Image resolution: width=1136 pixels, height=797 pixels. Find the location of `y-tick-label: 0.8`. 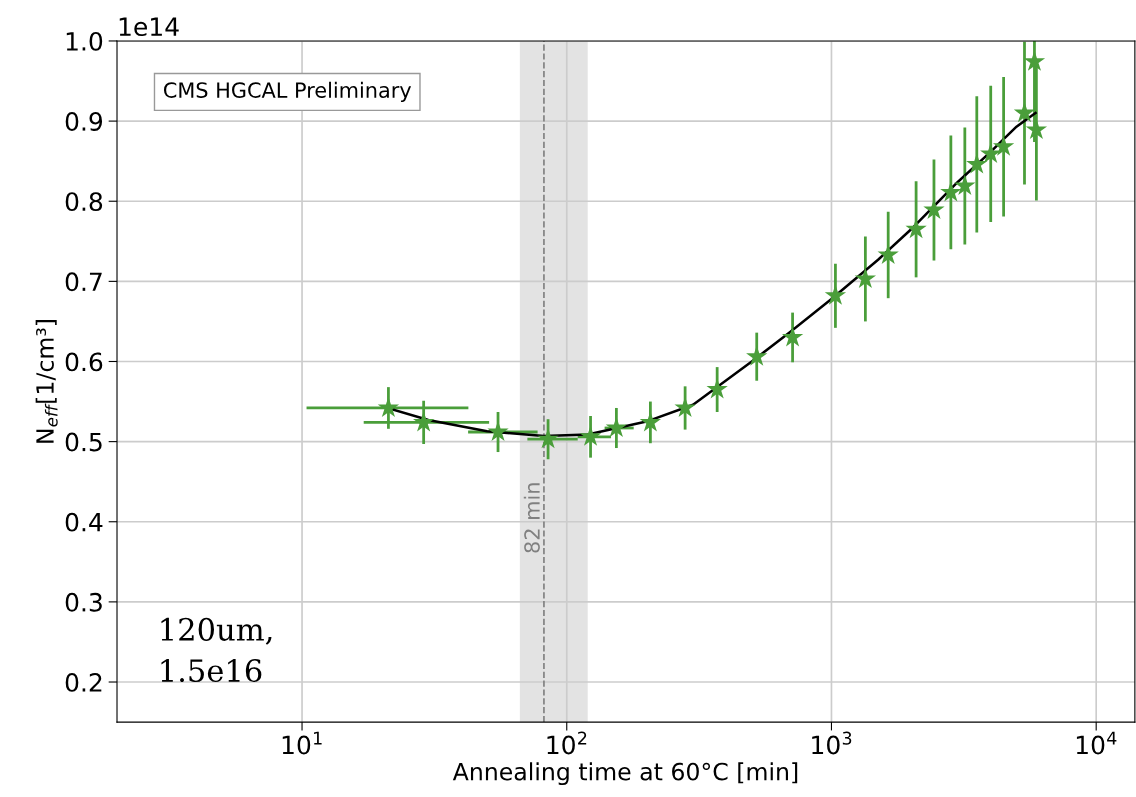

y-tick-label: 0.8 is located at coordinates (84, 202).